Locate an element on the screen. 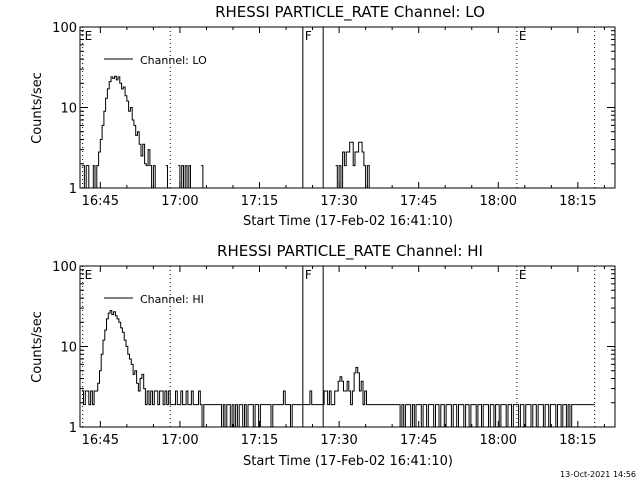 Image resolution: width=640 pixels, height=480 pixels. panel-lo-xlabel: Start Time (17-Feb-02 16:41:10) is located at coordinates (348, 221).